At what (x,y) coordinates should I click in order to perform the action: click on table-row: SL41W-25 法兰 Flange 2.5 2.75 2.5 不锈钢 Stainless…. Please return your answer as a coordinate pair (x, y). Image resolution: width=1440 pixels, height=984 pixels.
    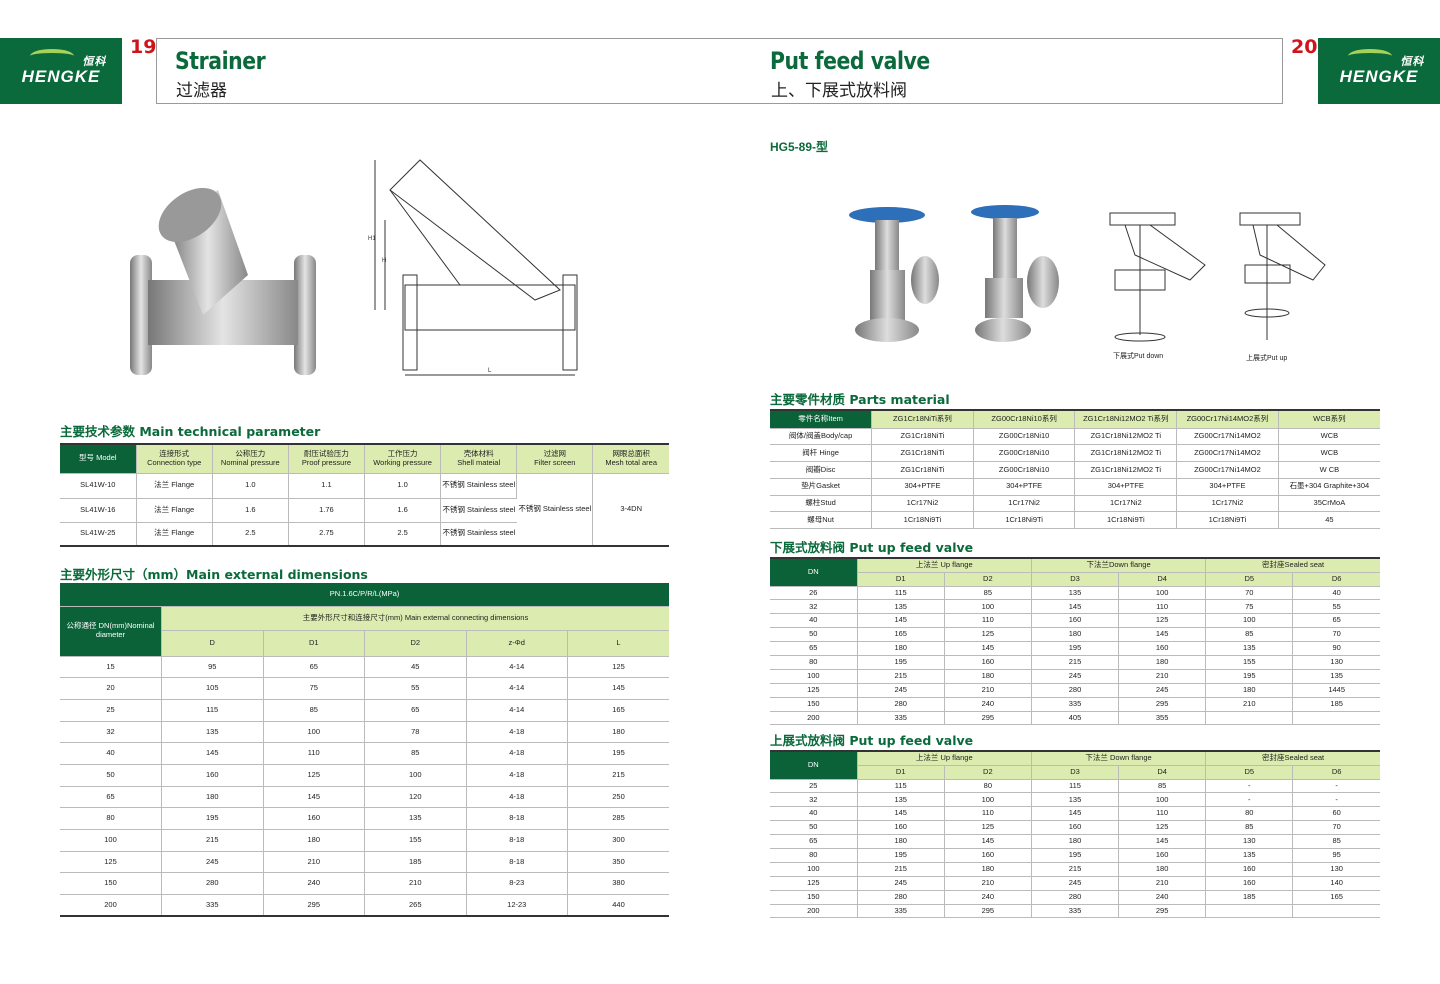
    Looking at the image, I should click on (364, 534).